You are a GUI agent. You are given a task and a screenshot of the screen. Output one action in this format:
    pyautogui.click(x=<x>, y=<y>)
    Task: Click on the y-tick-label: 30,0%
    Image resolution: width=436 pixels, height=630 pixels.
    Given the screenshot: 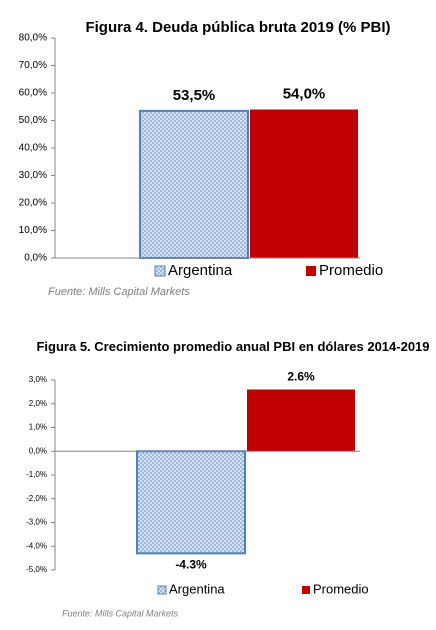 What is the action you would take?
    pyautogui.click(x=33, y=175)
    